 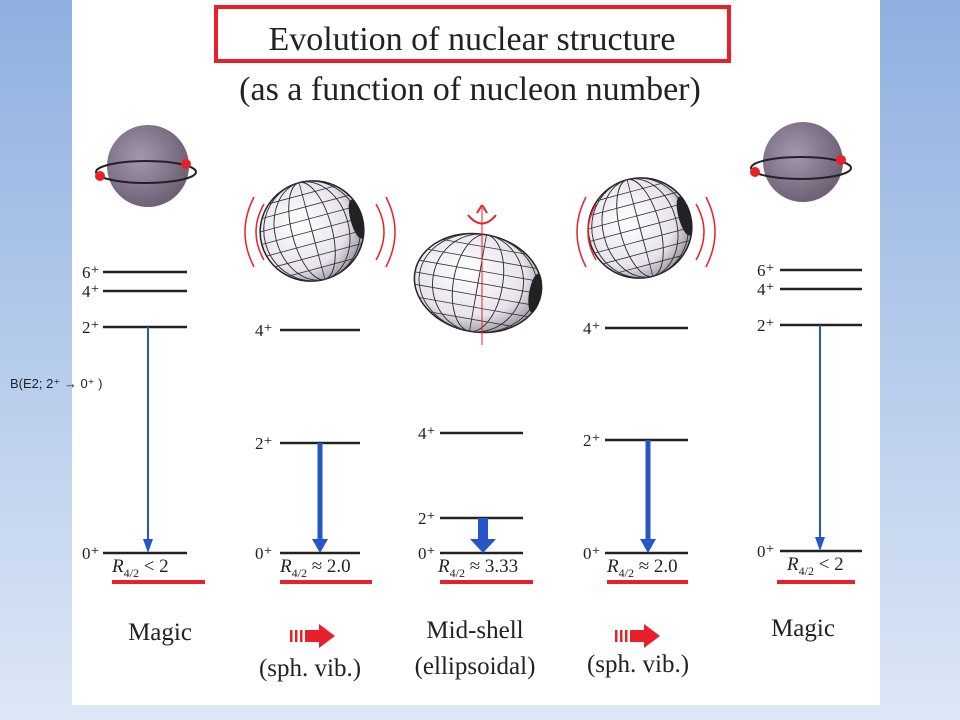 I want to click on ratio: R4/2 ≈ 3.33, so click(x=477, y=568).